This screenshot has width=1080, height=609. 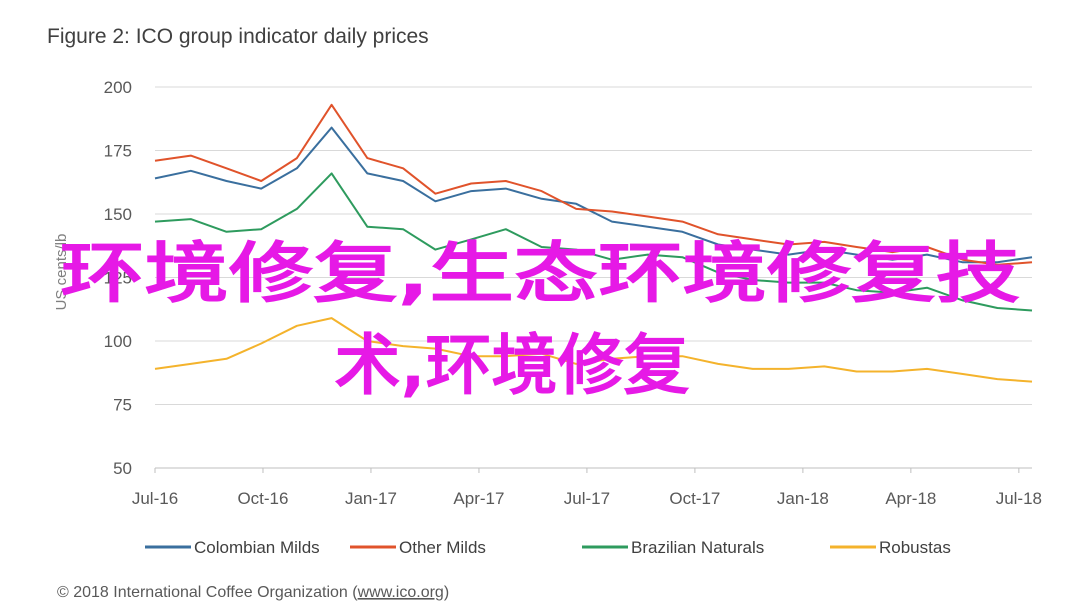 I want to click on legend-label: Brazilian Naturals, so click(x=697, y=547).